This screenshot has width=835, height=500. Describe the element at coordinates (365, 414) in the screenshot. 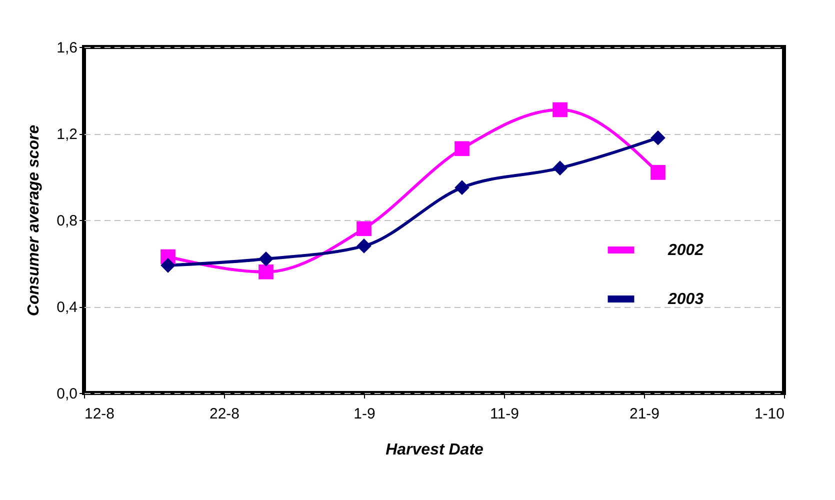

I see `x-tick-label: 1-9` at that location.